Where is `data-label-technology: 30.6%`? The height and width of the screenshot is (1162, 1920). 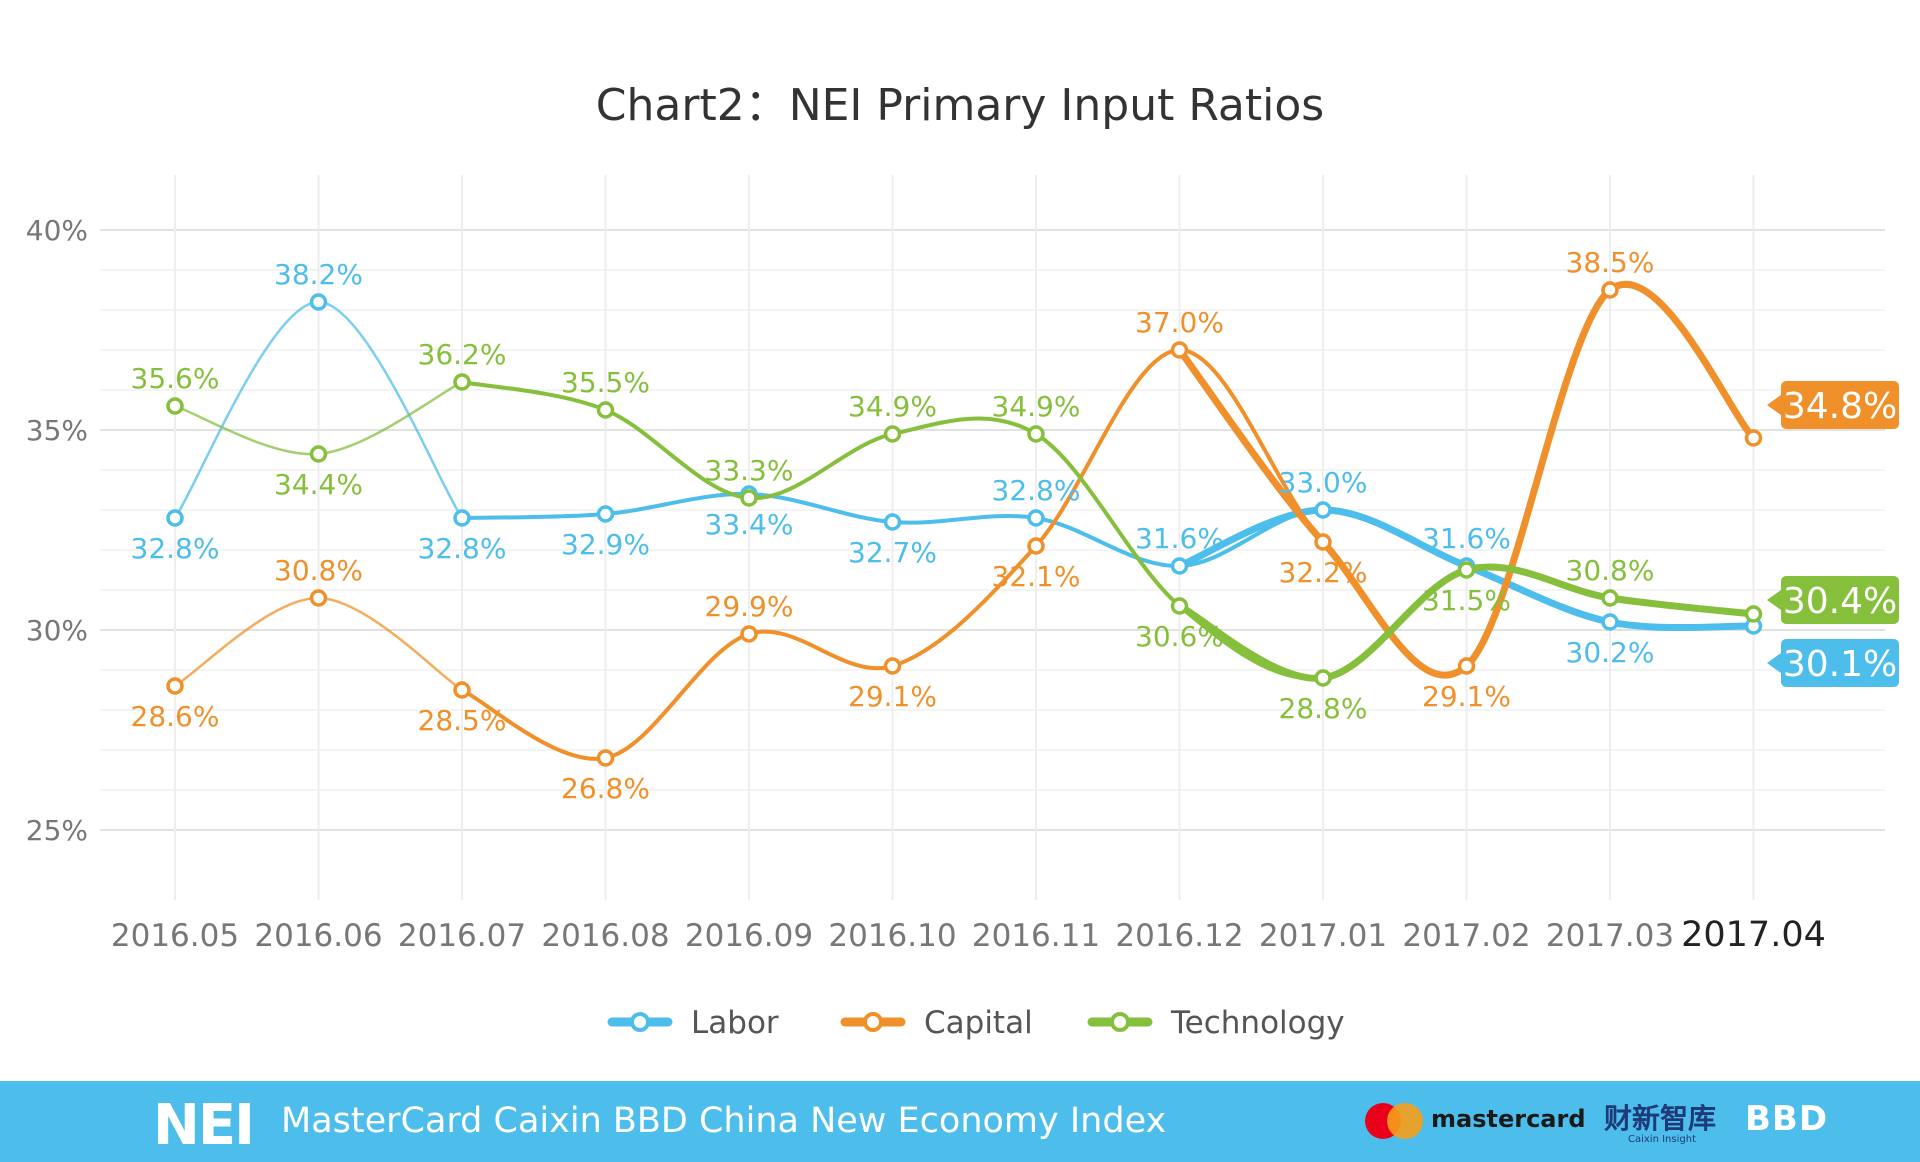
data-label-technology: 30.6% is located at coordinates (1179, 636).